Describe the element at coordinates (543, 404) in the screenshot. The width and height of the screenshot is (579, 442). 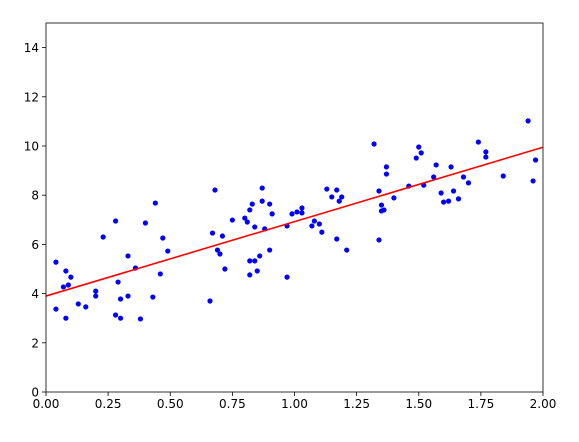
I see `x-tick-label: 2.00` at that location.